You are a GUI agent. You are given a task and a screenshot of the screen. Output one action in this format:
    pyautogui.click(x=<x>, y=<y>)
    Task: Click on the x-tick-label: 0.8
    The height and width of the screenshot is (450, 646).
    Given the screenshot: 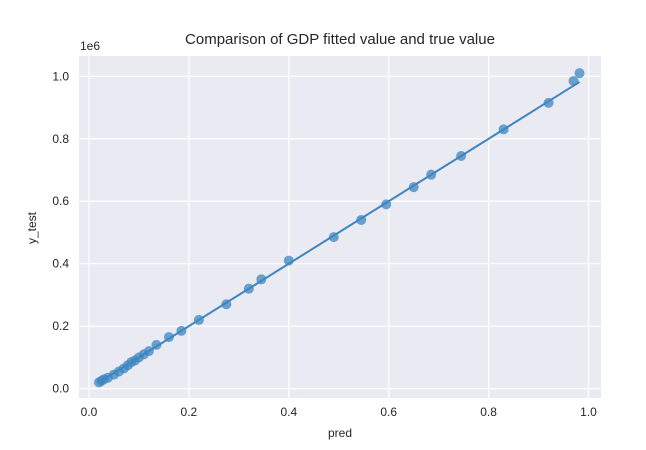 What is the action you would take?
    pyautogui.click(x=488, y=412)
    